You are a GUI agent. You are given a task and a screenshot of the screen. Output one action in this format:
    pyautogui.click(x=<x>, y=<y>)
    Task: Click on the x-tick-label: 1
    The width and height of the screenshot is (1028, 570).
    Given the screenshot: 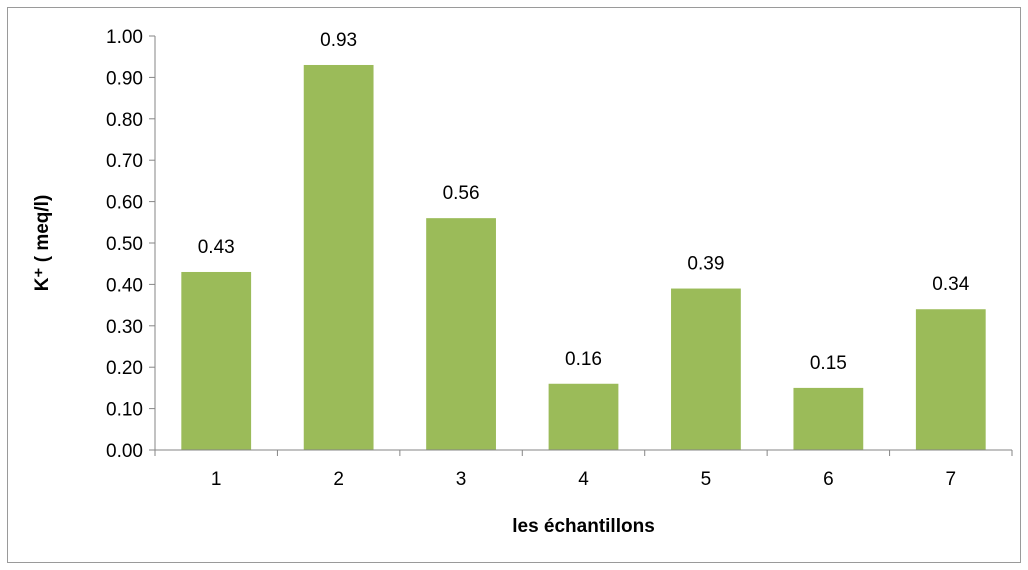 What is the action you would take?
    pyautogui.click(x=216, y=479)
    